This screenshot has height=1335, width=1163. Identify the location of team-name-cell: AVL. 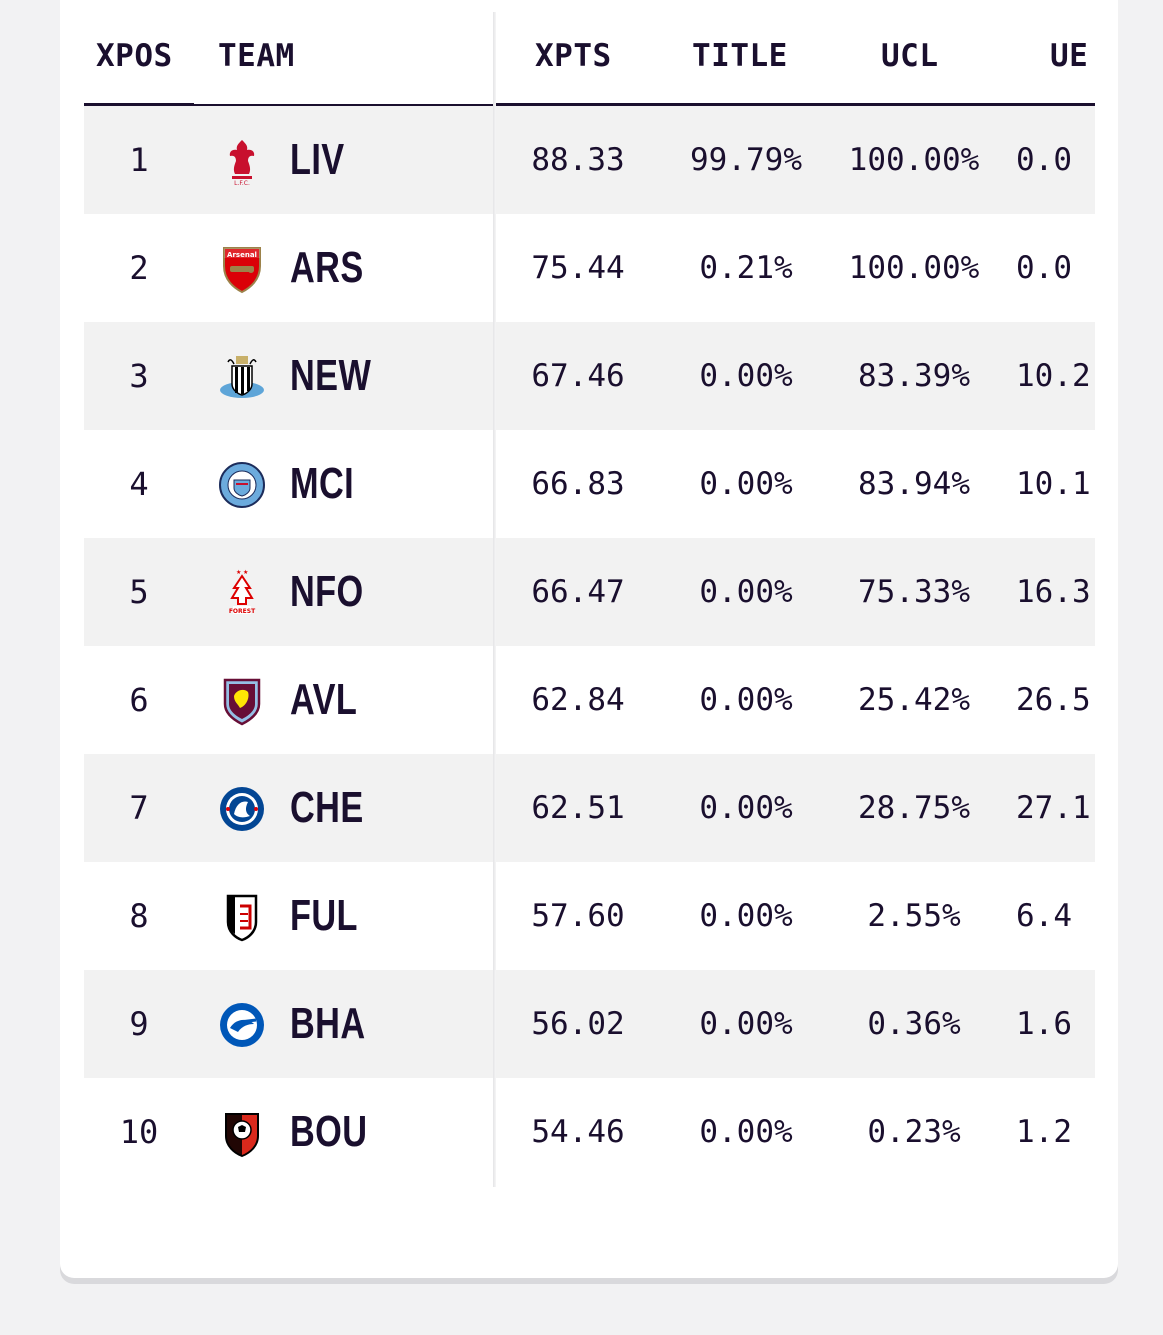
(324, 699).